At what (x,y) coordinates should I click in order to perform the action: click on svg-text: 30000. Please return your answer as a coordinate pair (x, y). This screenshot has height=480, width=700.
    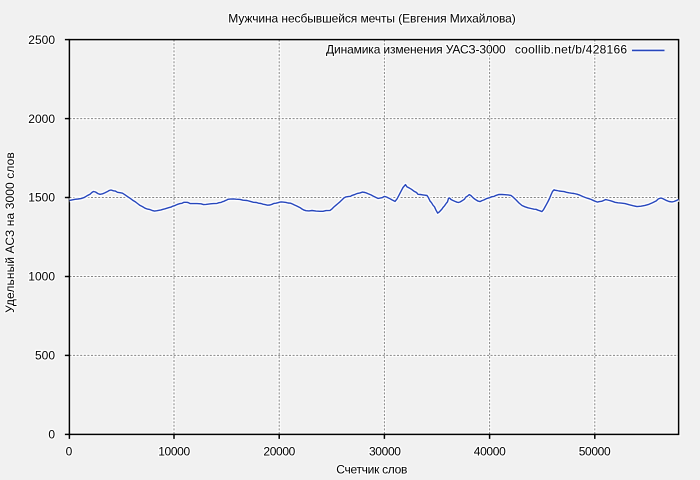
    Looking at the image, I should click on (385, 451).